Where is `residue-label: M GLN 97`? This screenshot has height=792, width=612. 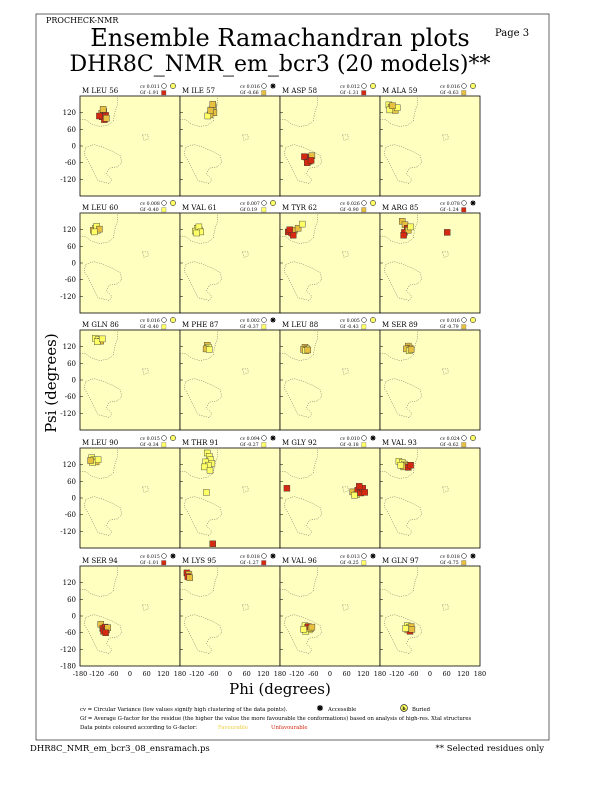
residue-label: M GLN 97 is located at coordinates (400, 561).